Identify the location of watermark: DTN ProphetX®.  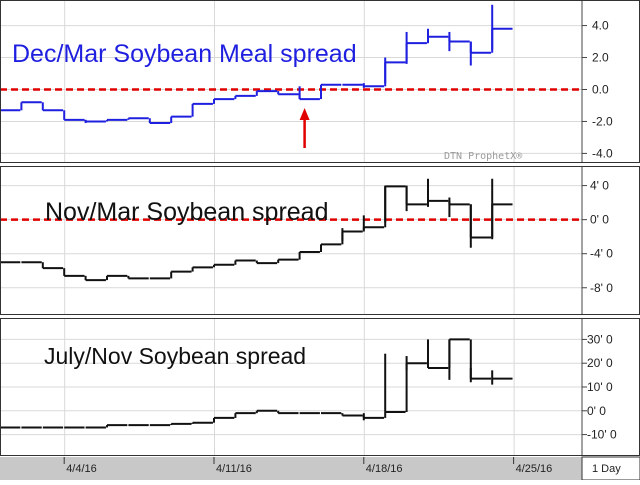
(483, 156).